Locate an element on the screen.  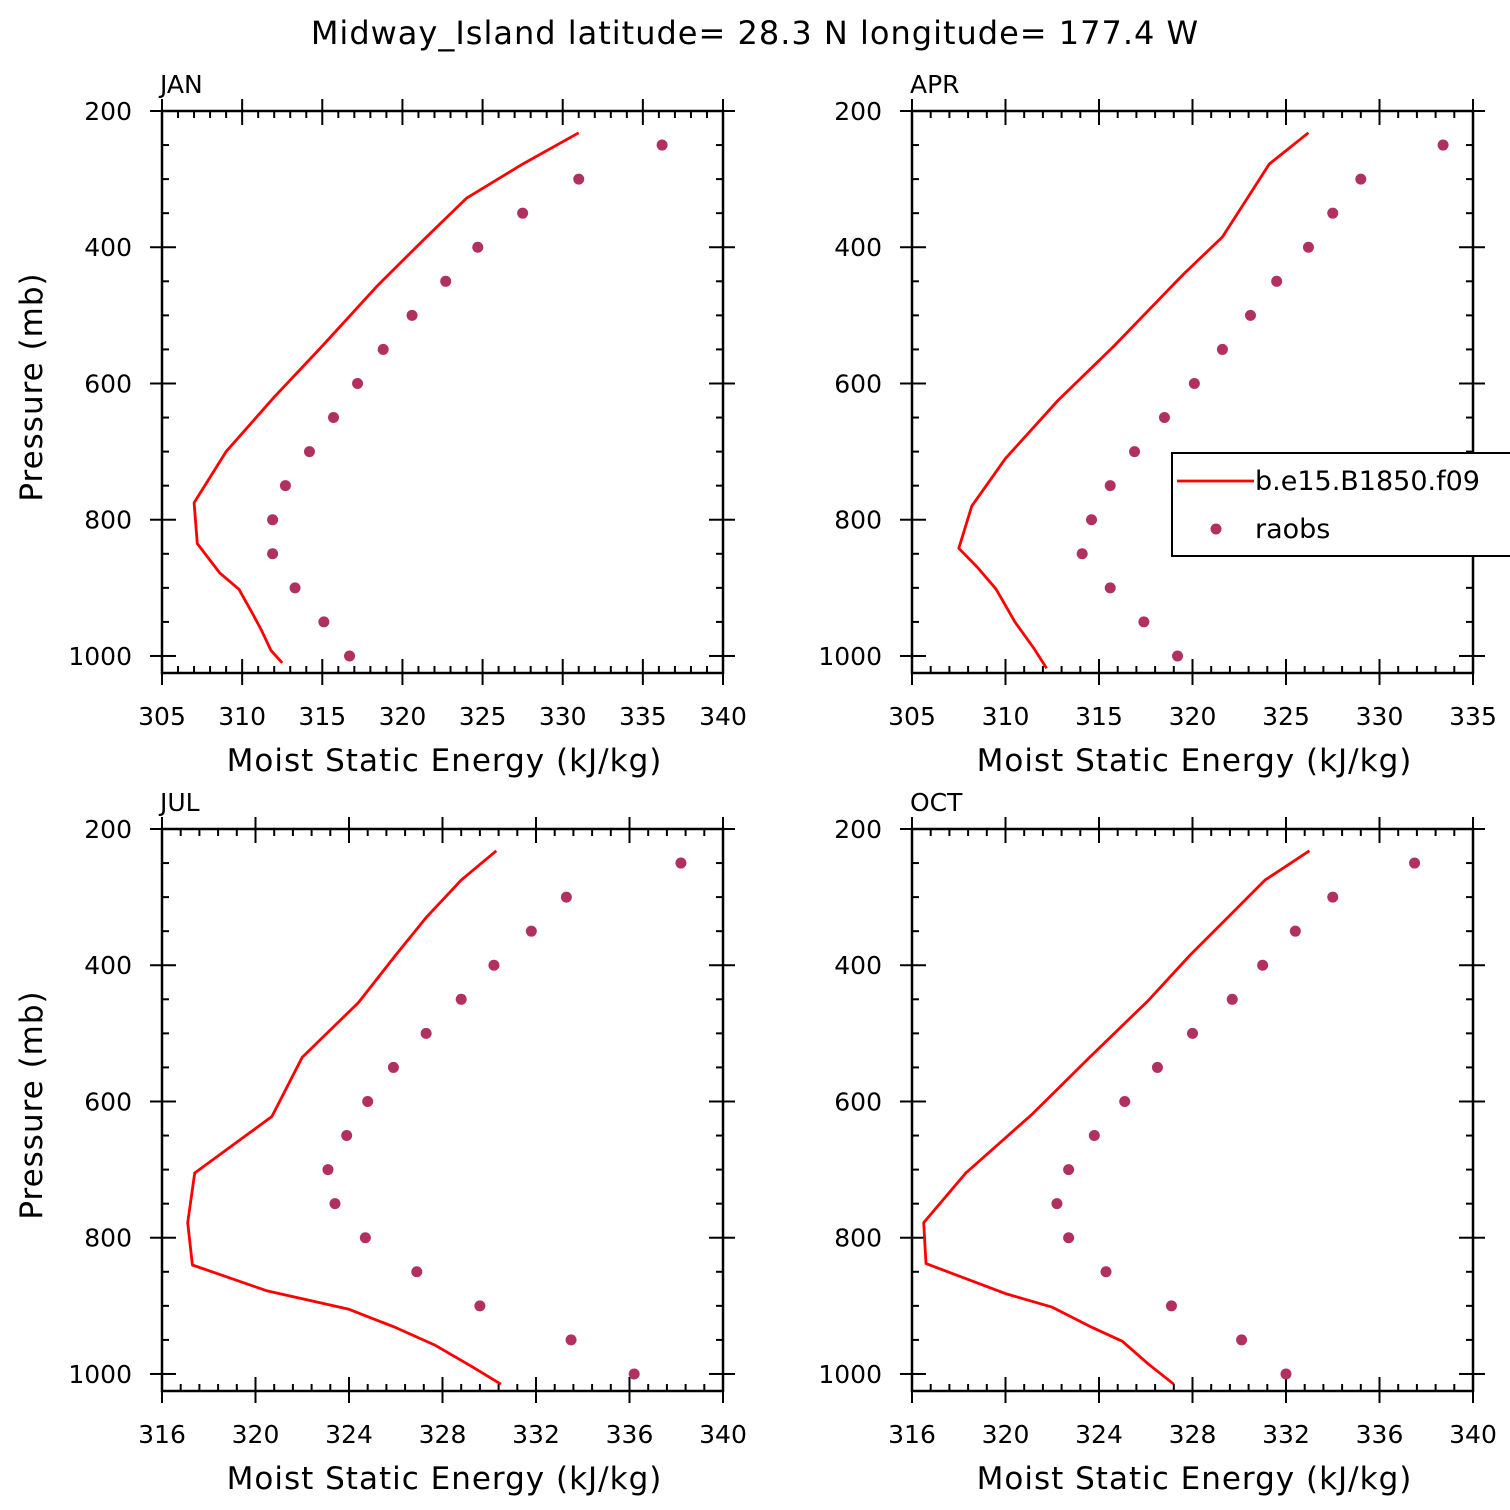
legend-marker-swatch is located at coordinates (1216, 529).